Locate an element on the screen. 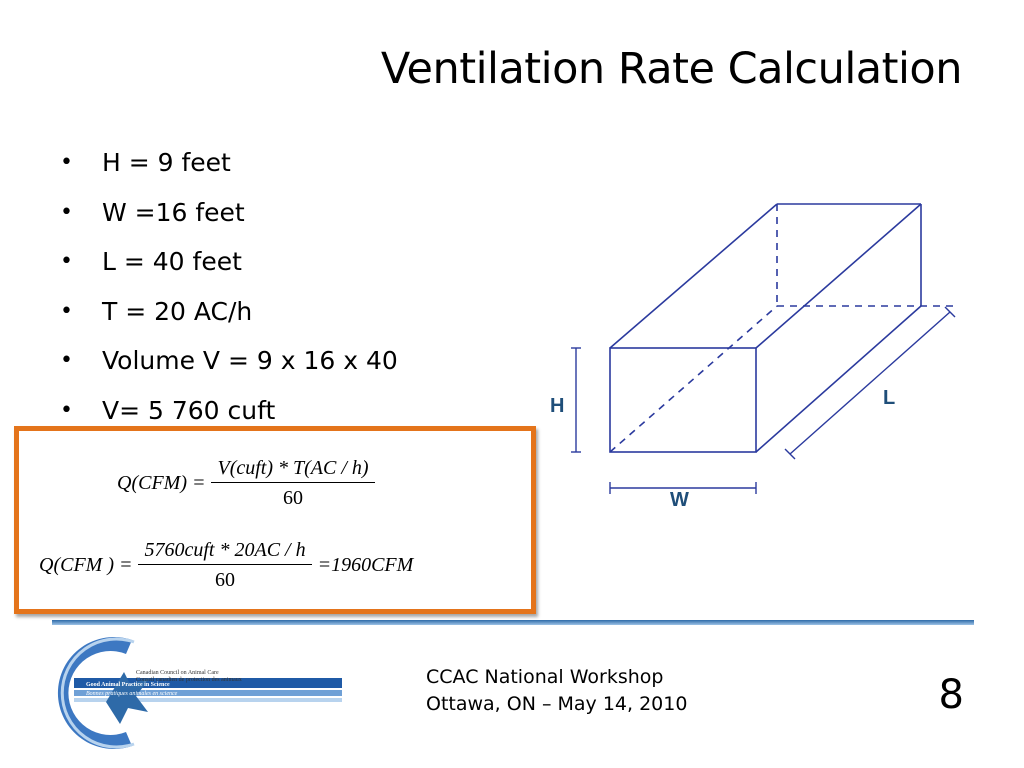 The image size is (1024, 768). bullet-item: • W =16 feet is located at coordinates (229, 213).